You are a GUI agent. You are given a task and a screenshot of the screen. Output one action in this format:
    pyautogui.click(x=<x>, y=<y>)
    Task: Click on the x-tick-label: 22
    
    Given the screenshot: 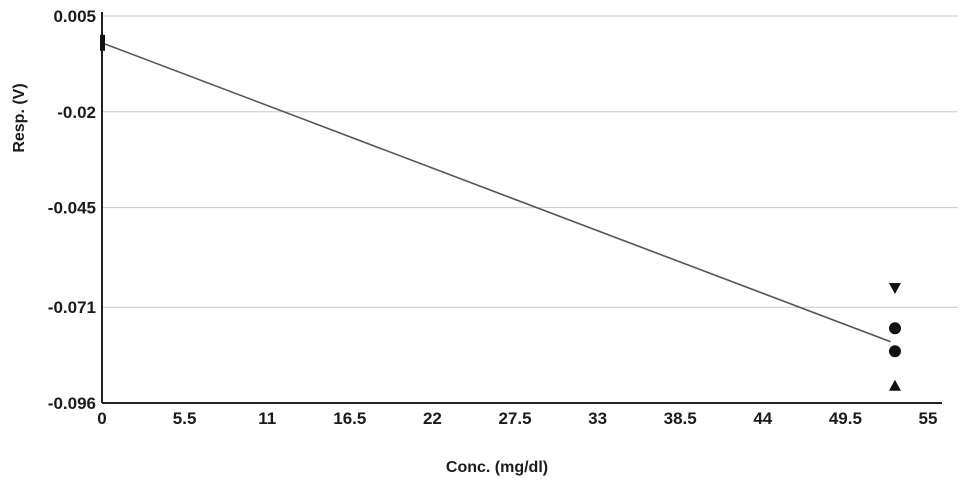 What is the action you would take?
    pyautogui.click(x=432, y=418)
    